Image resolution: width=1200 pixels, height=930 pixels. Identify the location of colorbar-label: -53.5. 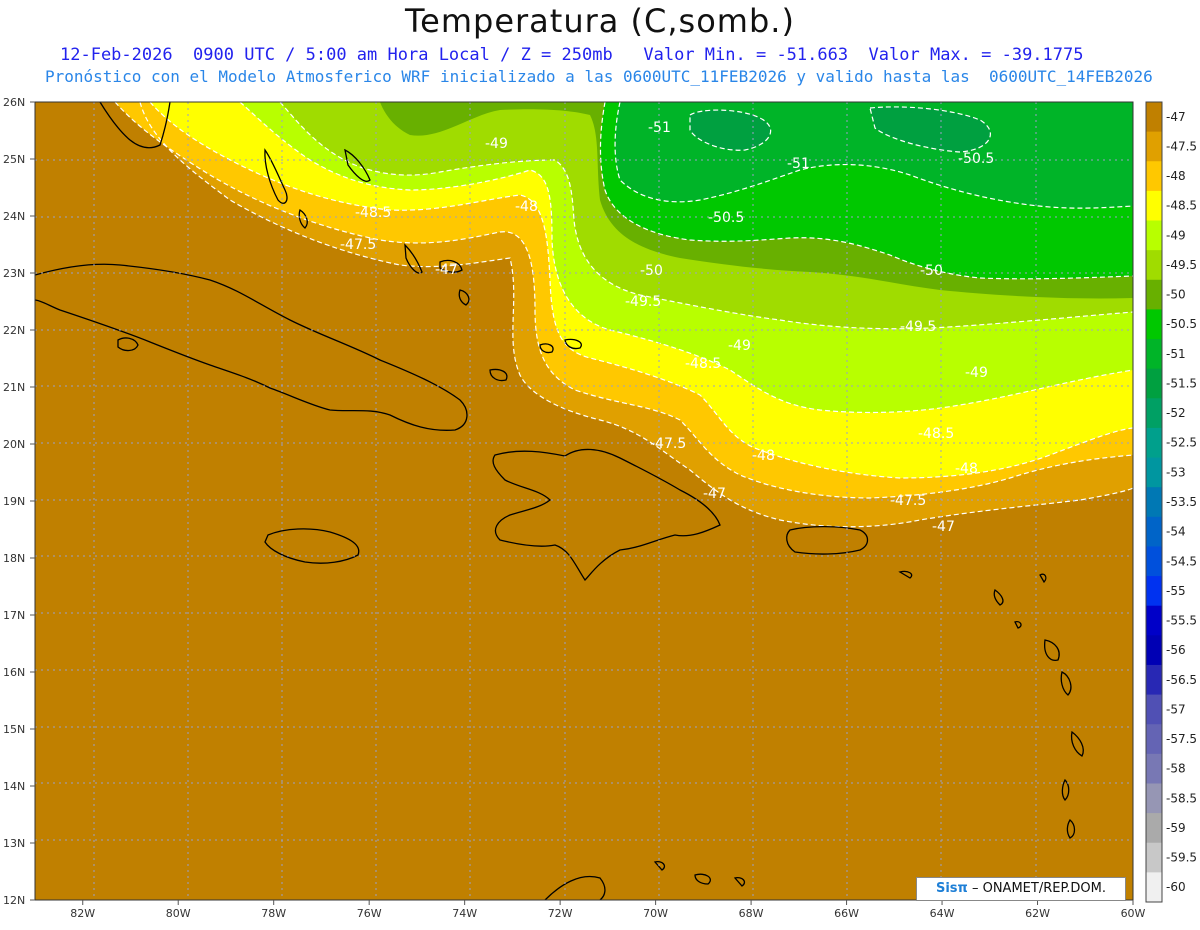
(1181, 502).